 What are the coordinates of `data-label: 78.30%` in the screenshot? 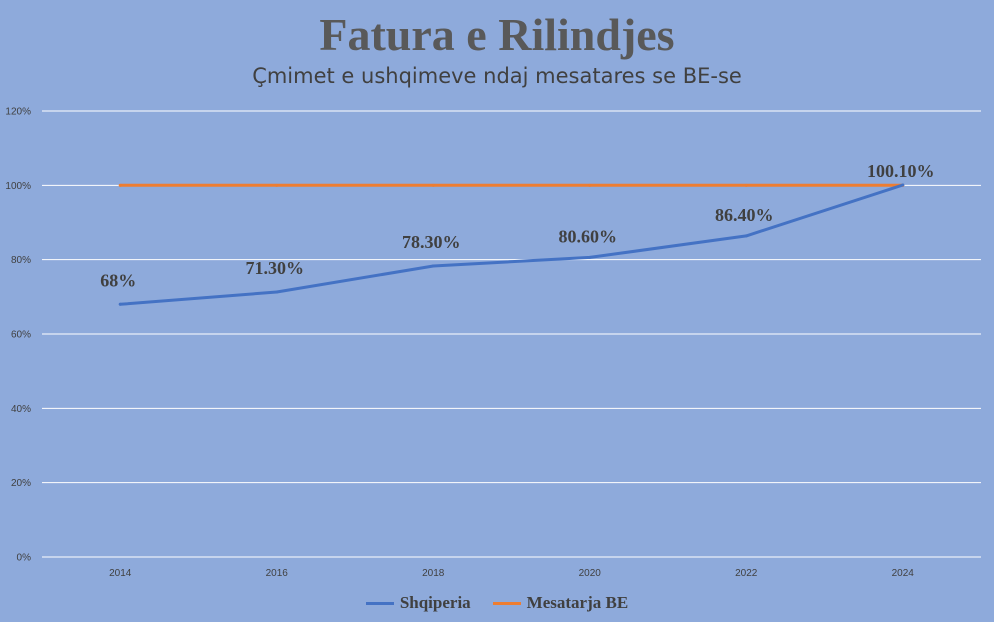 It's located at (431, 242).